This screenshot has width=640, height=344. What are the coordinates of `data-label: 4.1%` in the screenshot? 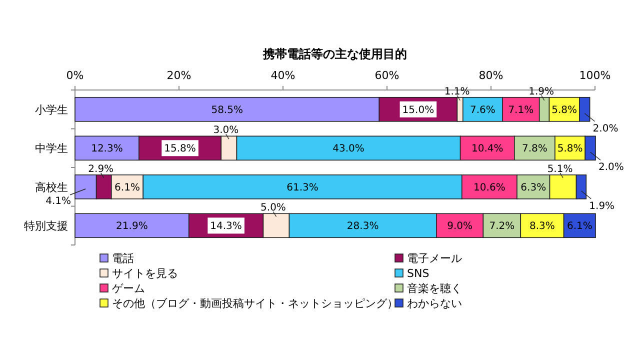 It's located at (58, 201).